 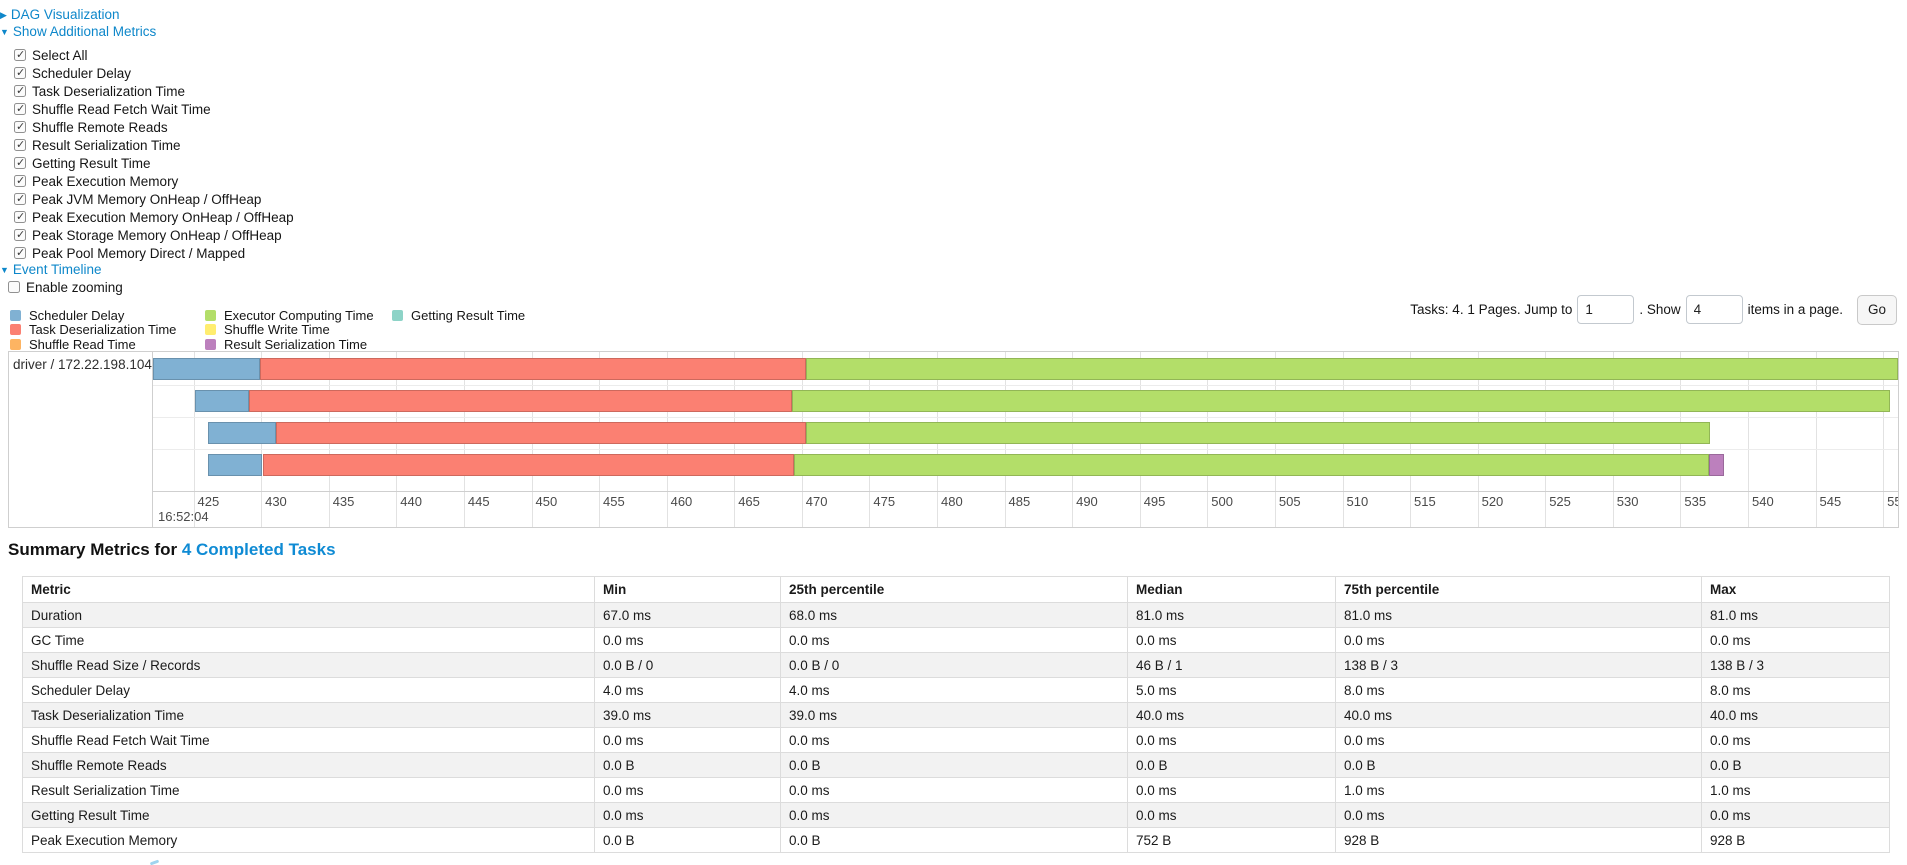 I want to click on column-header: 25th percentile, so click(x=954, y=589).